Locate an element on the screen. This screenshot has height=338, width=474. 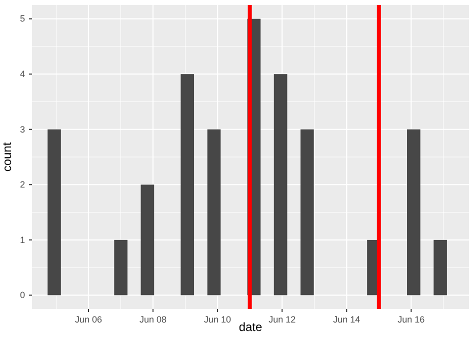
y-tick-label: 1 is located at coordinates (22, 239).